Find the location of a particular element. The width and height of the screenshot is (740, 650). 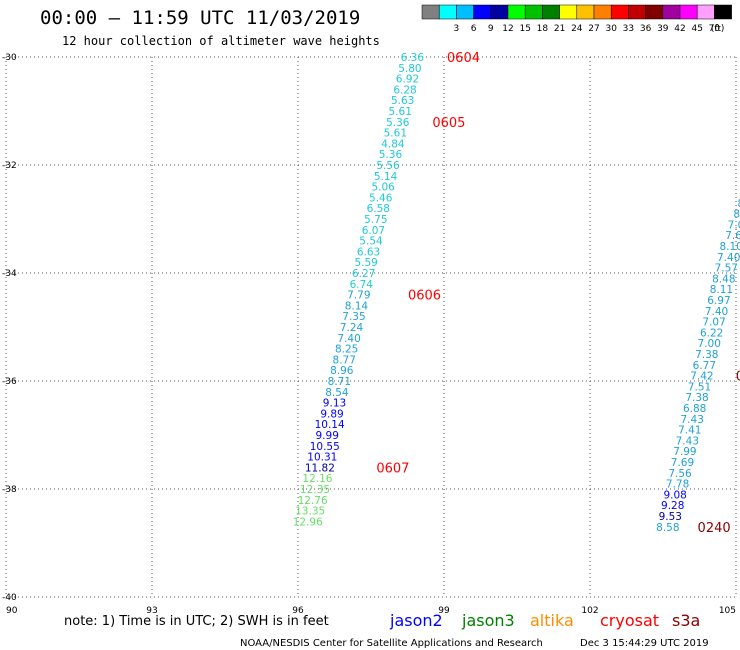

y-tick-label: -34 is located at coordinates (9, 274).